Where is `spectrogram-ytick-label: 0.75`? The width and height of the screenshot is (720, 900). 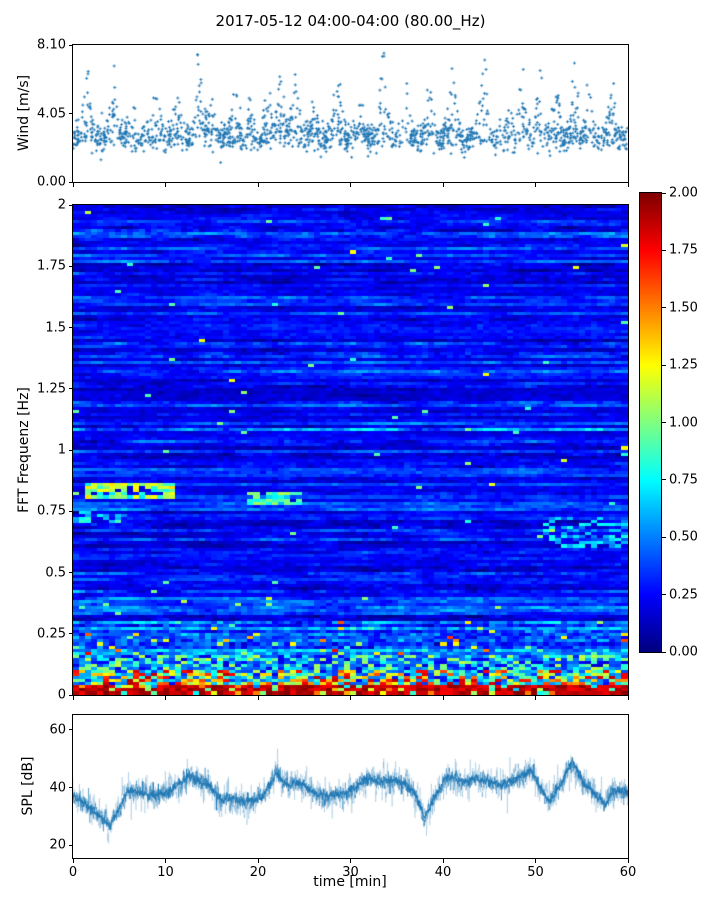
spectrogram-ytick-label: 0.75 is located at coordinates (51, 511).